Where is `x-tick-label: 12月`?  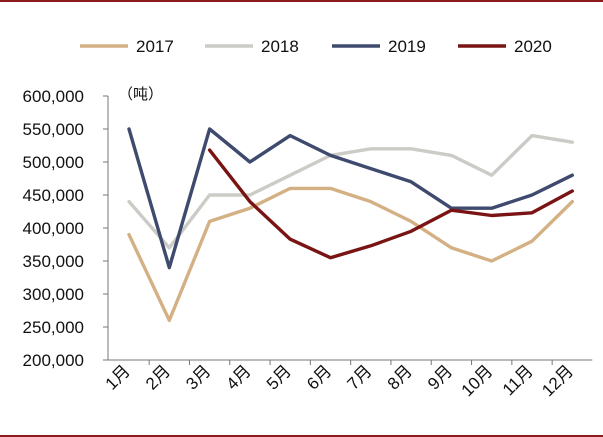
x-tick-label: 12月 is located at coordinates (557, 380).